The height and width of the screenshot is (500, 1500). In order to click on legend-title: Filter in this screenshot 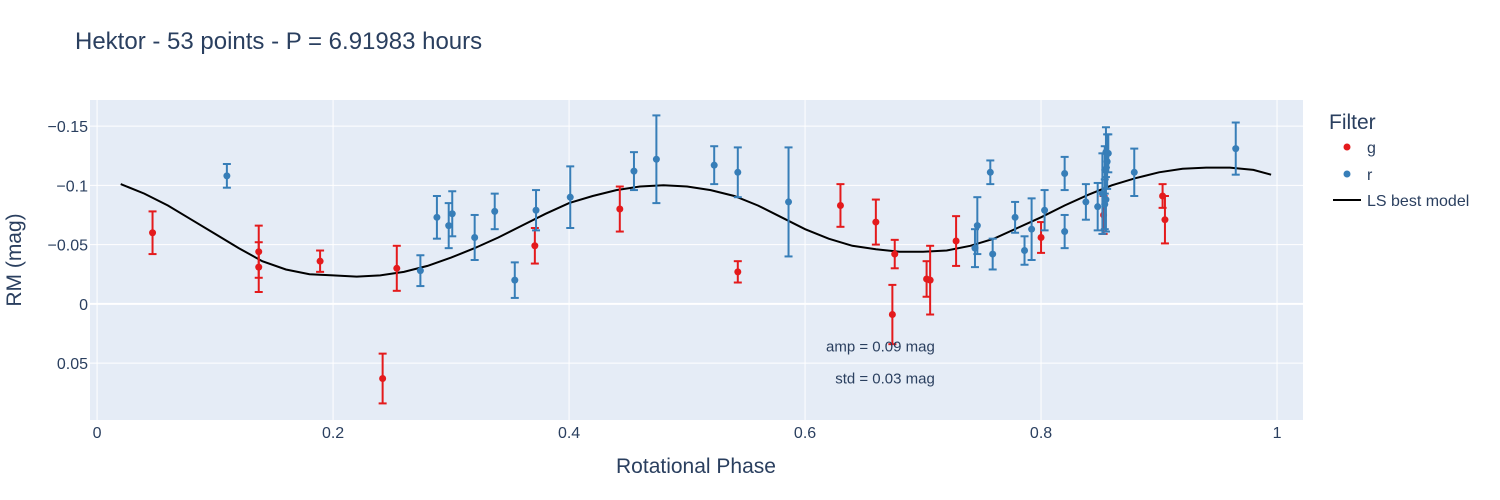, I will do `click(1352, 122)`.